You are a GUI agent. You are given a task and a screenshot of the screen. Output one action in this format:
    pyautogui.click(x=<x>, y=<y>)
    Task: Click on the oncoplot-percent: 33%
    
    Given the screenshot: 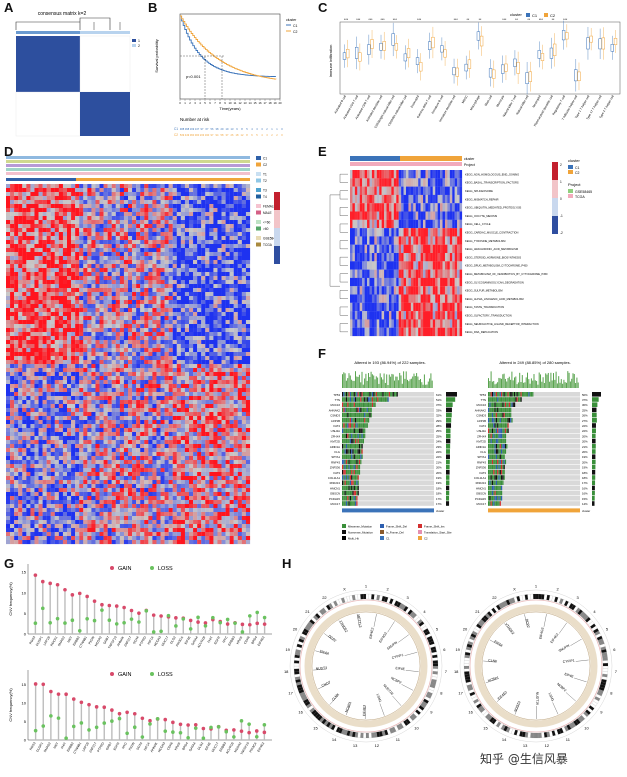 What is the action you would take?
    pyautogui.click(x=439, y=410)
    